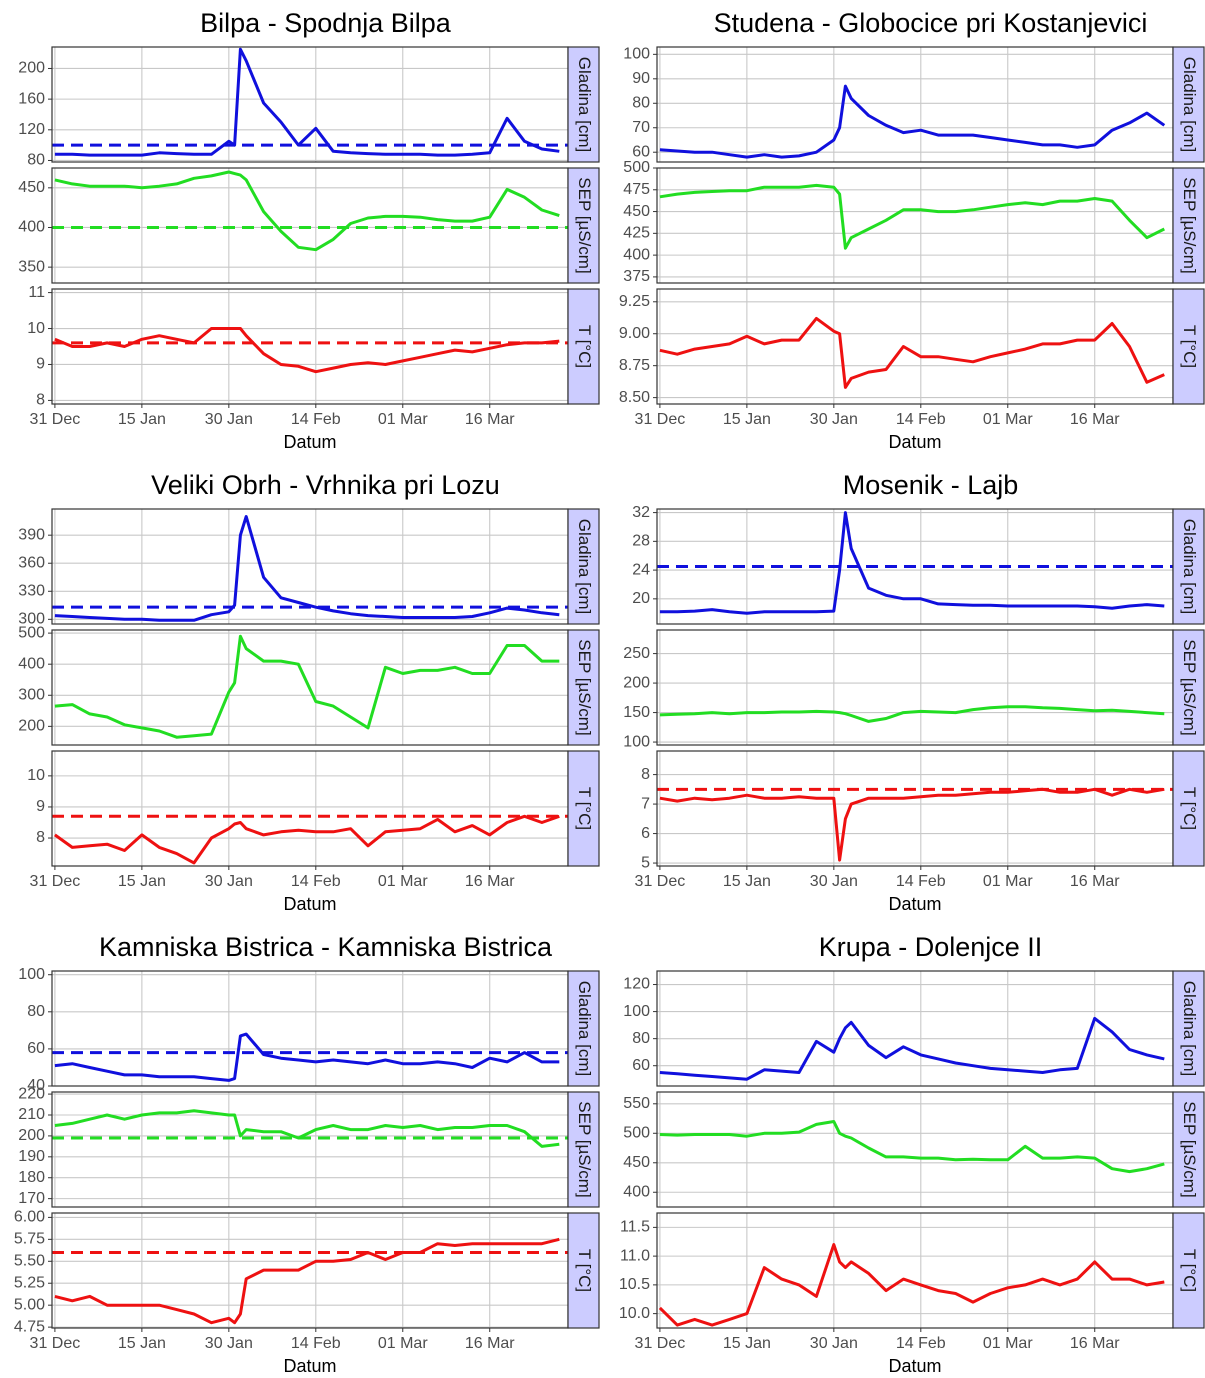  I want to click on y-tick-label: 10.0, so click(634, 1313).